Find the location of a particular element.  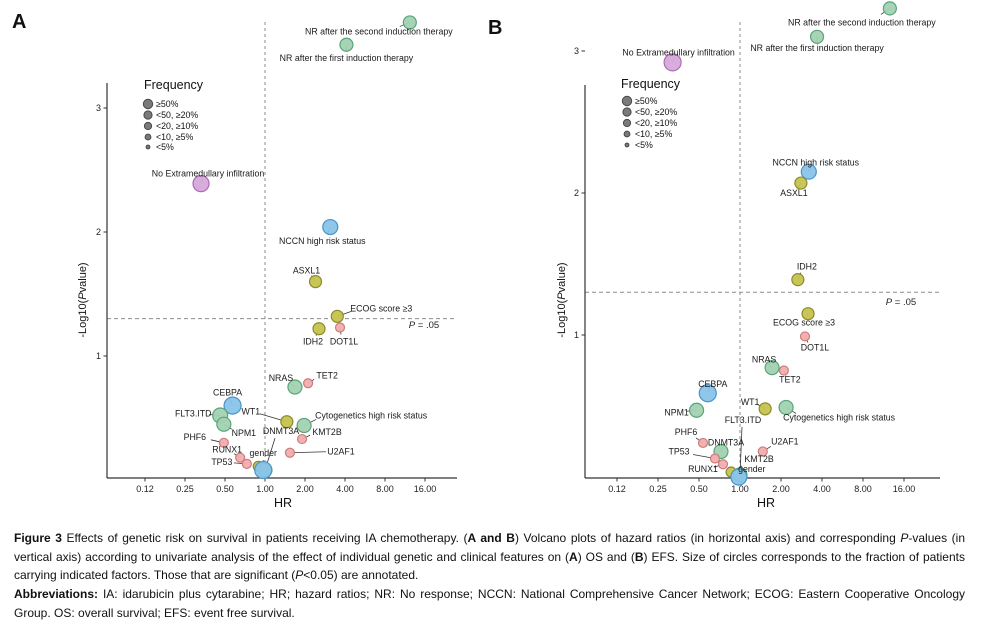

point-label-flt3-itd: FLT3.ITD is located at coordinates (193, 414).